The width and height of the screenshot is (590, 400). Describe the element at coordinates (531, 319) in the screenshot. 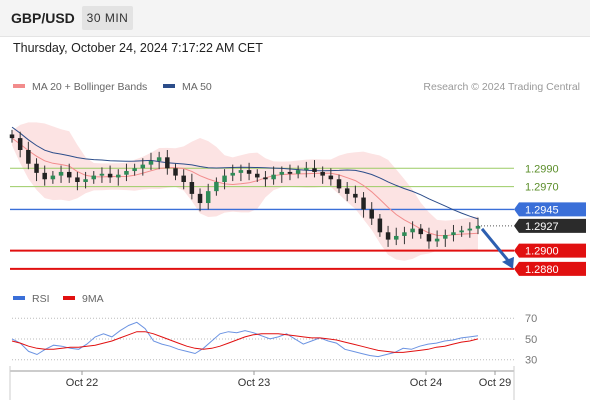

I see `rsi-tick: 70` at that location.